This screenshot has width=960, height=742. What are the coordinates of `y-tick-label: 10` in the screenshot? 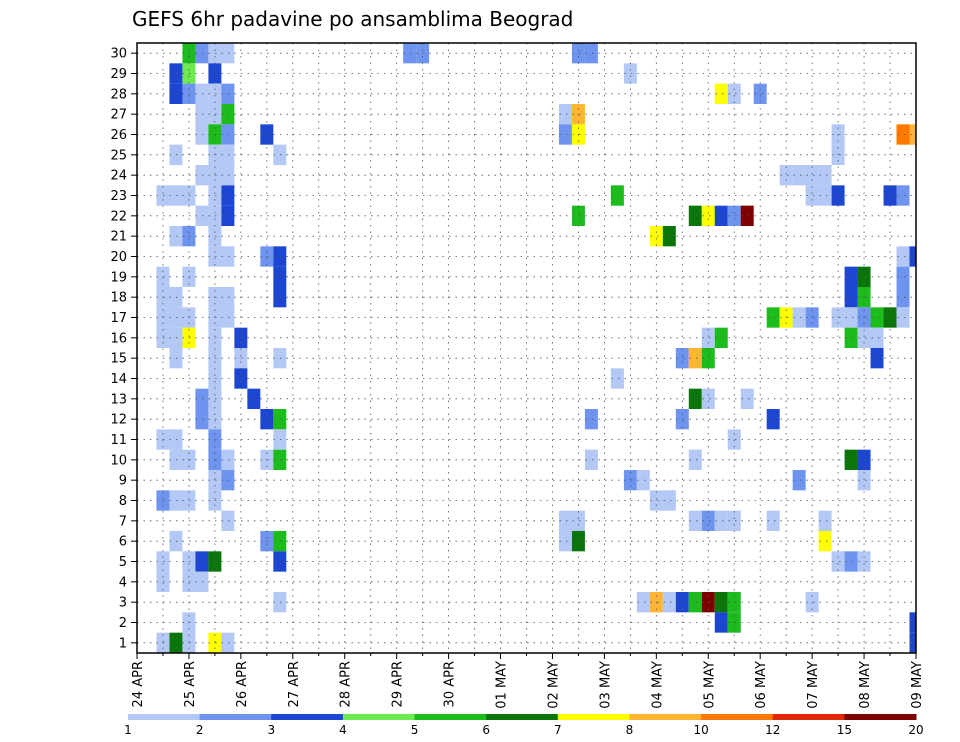 It's located at (118, 460).